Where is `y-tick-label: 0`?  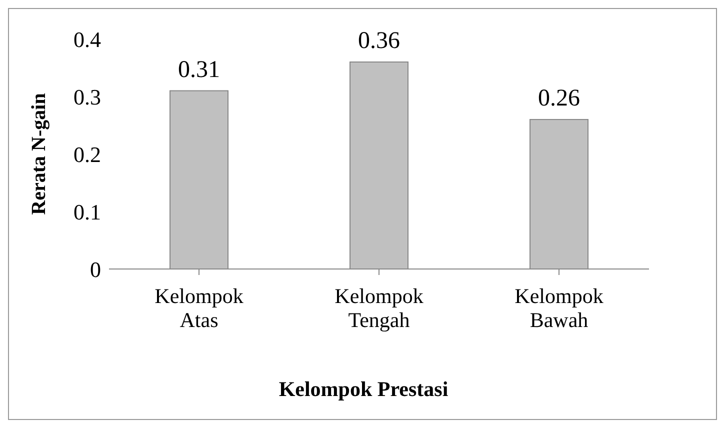
y-tick-label: 0 is located at coordinates (95, 269).